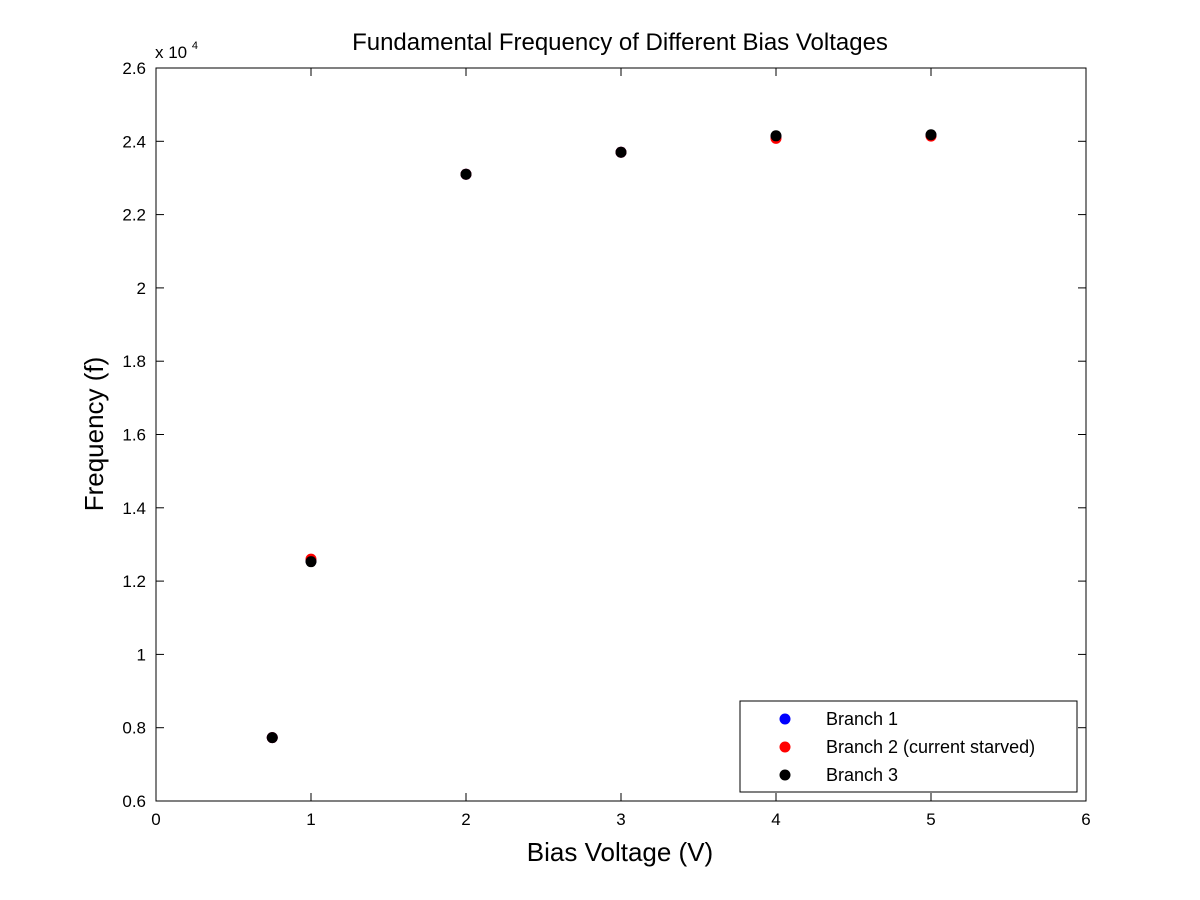 The height and width of the screenshot is (900, 1200). What do you see at coordinates (134, 141) in the screenshot?
I see `y-tick-label: 2.4` at bounding box center [134, 141].